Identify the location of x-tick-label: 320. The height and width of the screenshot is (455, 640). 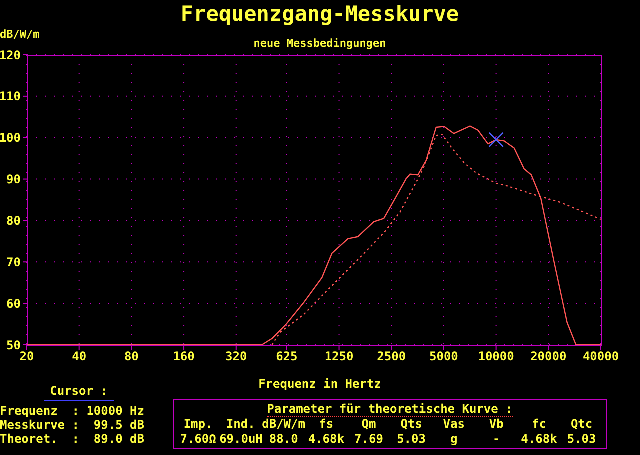
(237, 357).